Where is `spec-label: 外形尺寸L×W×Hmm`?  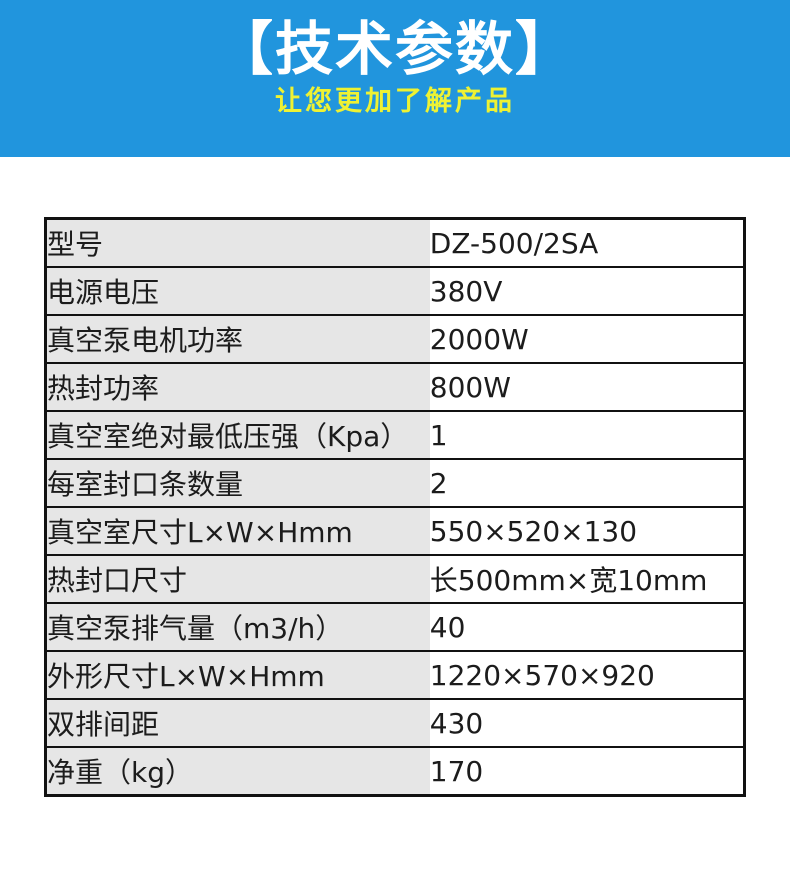 spec-label: 外形尺寸L×W×Hmm is located at coordinates (237, 675).